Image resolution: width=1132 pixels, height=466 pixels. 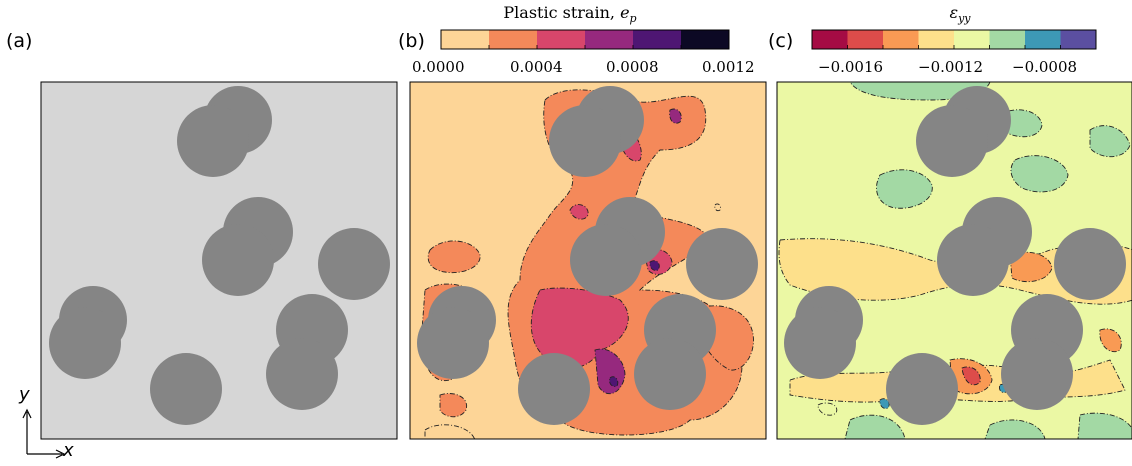 I want to click on colorbar-b, so click(x=585, y=39).